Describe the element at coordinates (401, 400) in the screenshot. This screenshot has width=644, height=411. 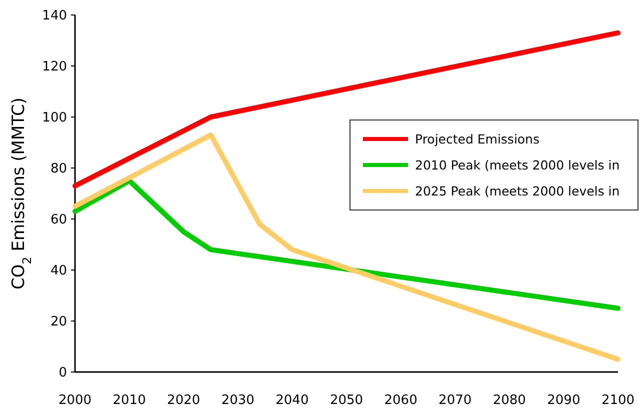
I see `x-tick-label: 2060` at that location.